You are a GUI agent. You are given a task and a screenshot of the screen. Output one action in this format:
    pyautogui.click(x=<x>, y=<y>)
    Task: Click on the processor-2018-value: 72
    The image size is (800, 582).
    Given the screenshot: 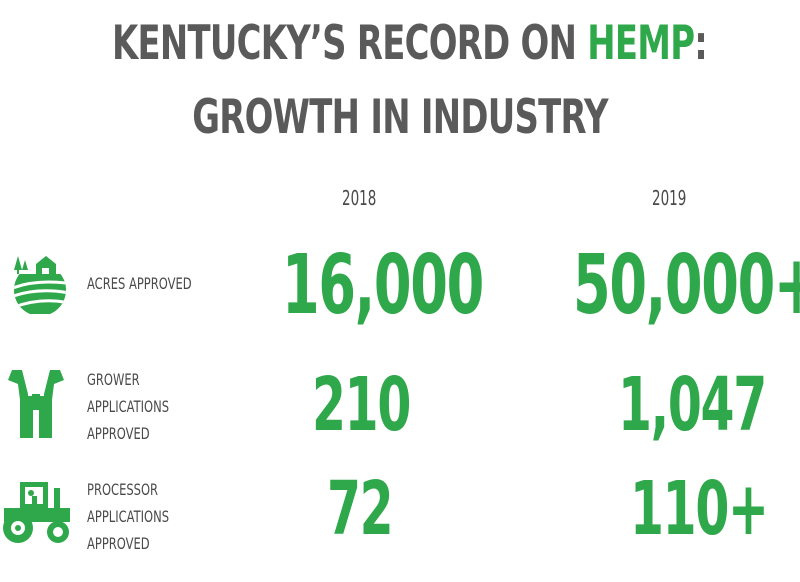 What is the action you would take?
    pyautogui.click(x=360, y=509)
    